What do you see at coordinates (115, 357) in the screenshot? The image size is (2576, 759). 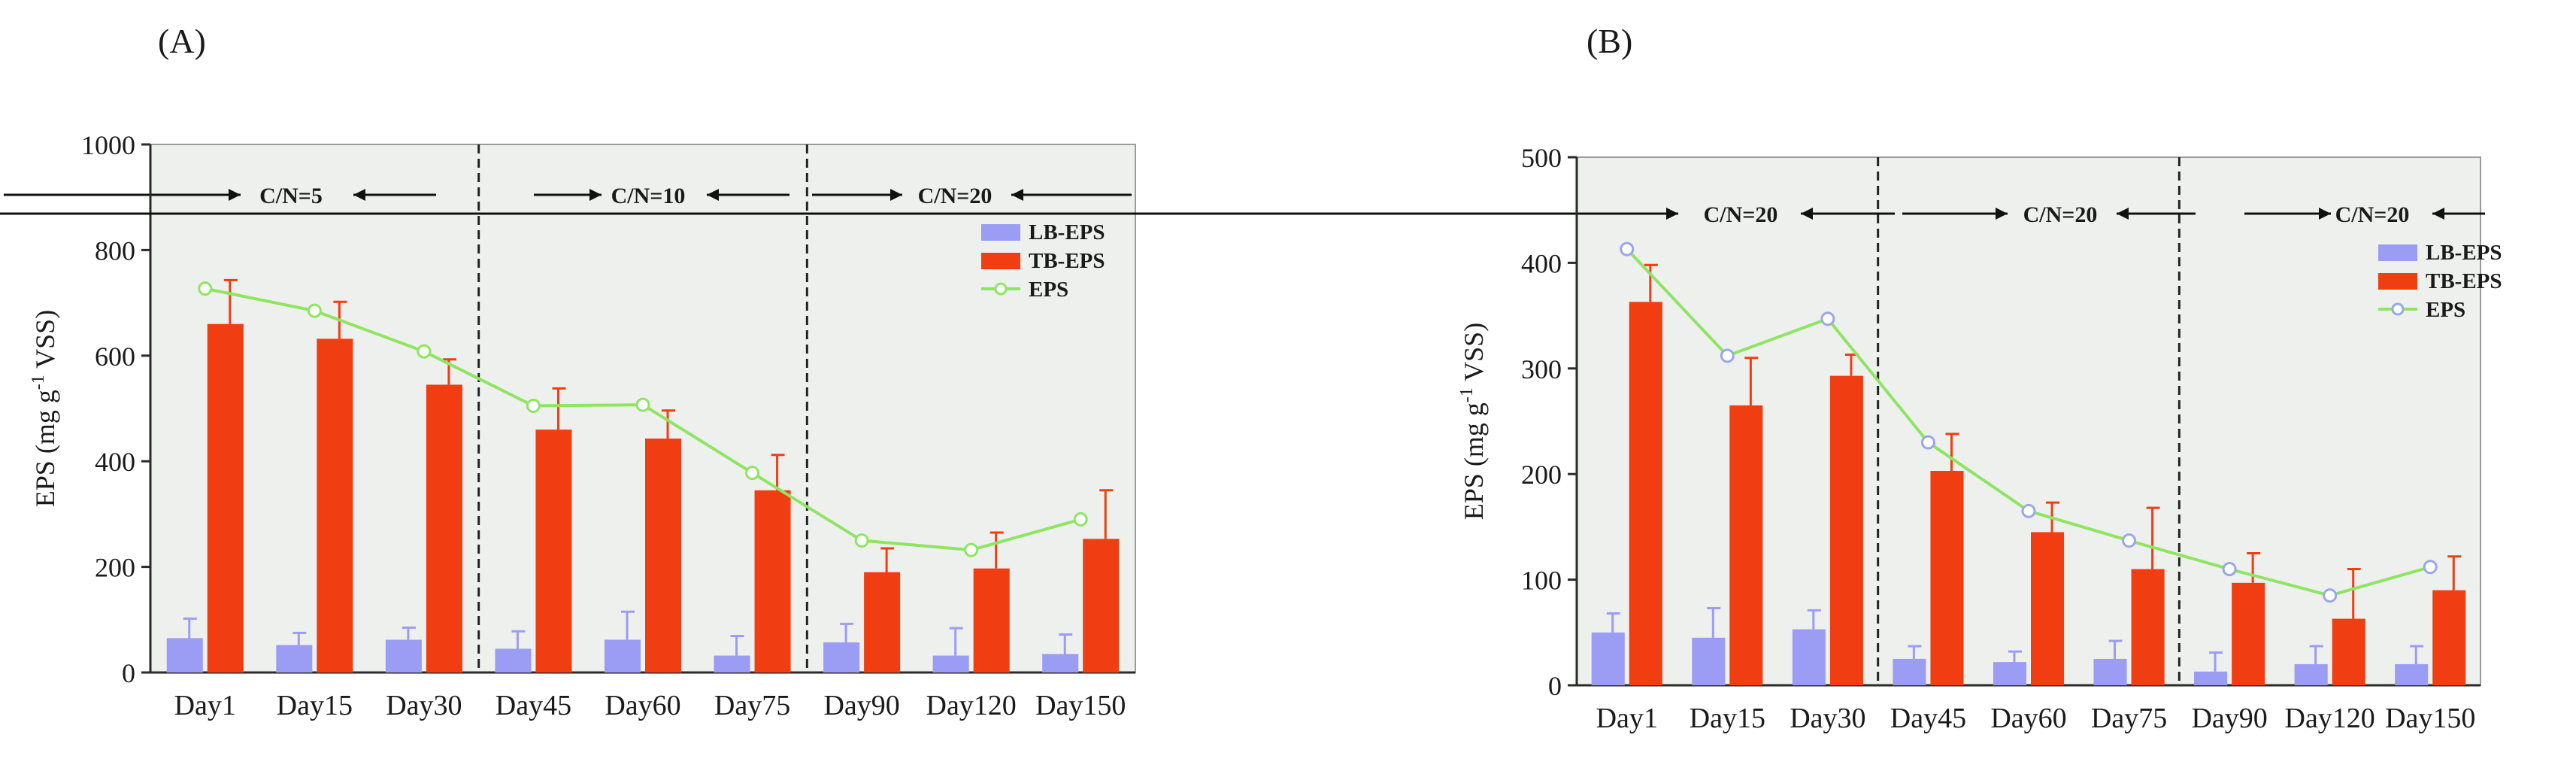 I see `y-tick-label: 600` at bounding box center [115, 357].